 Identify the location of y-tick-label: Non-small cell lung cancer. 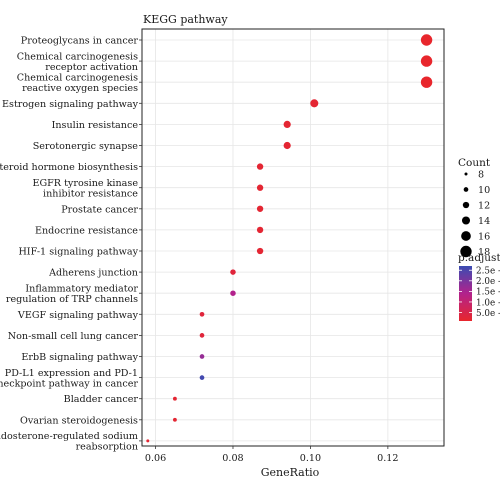
(73, 336).